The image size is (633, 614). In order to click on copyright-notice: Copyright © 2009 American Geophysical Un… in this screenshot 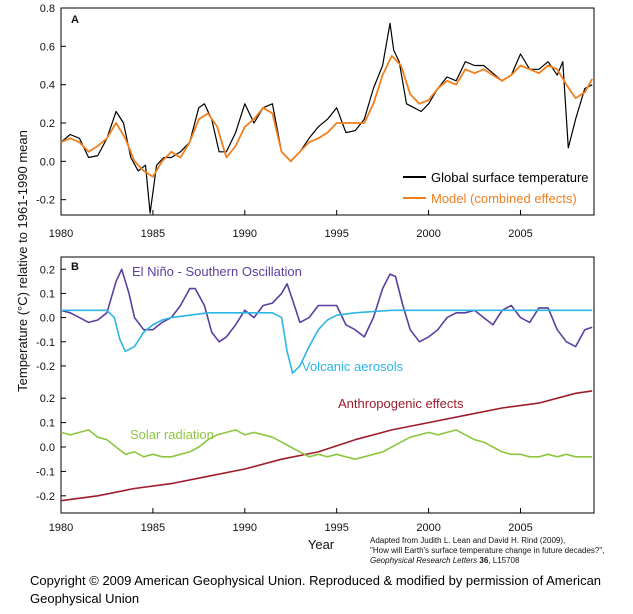, I will do `click(316, 589)`.